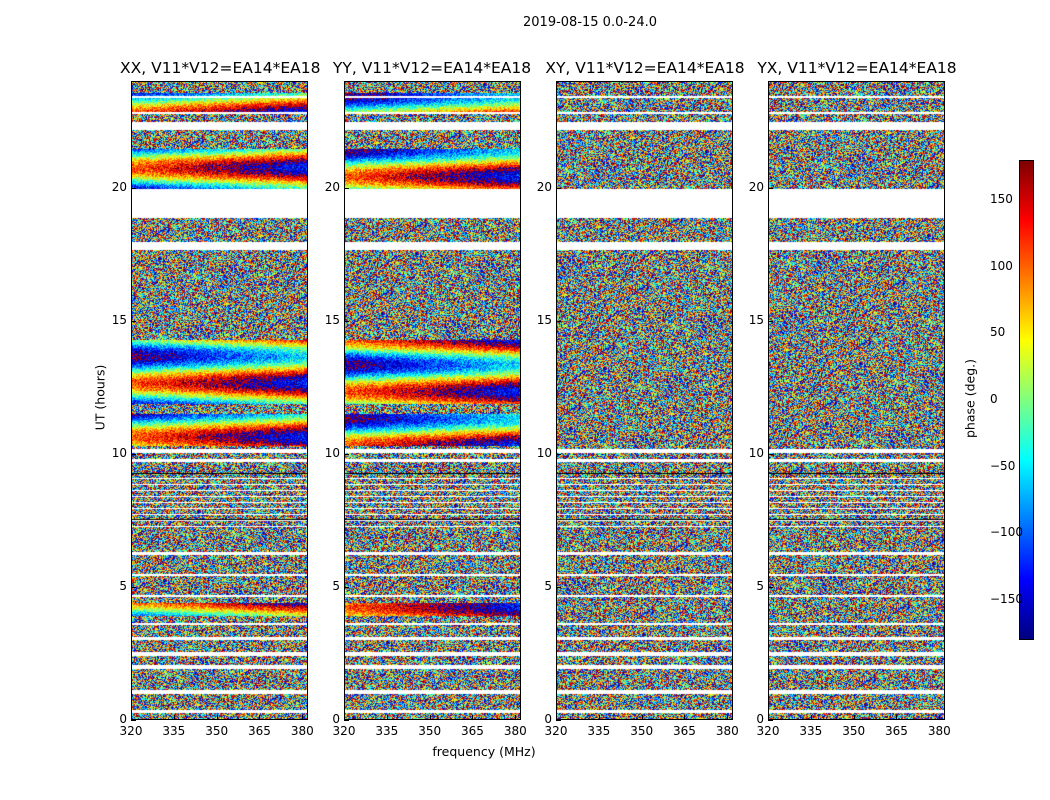 This screenshot has height=800, width=1050. I want to click on panel-title-xx: XX, V11*V12=EA14*EA18, so click(220, 68).